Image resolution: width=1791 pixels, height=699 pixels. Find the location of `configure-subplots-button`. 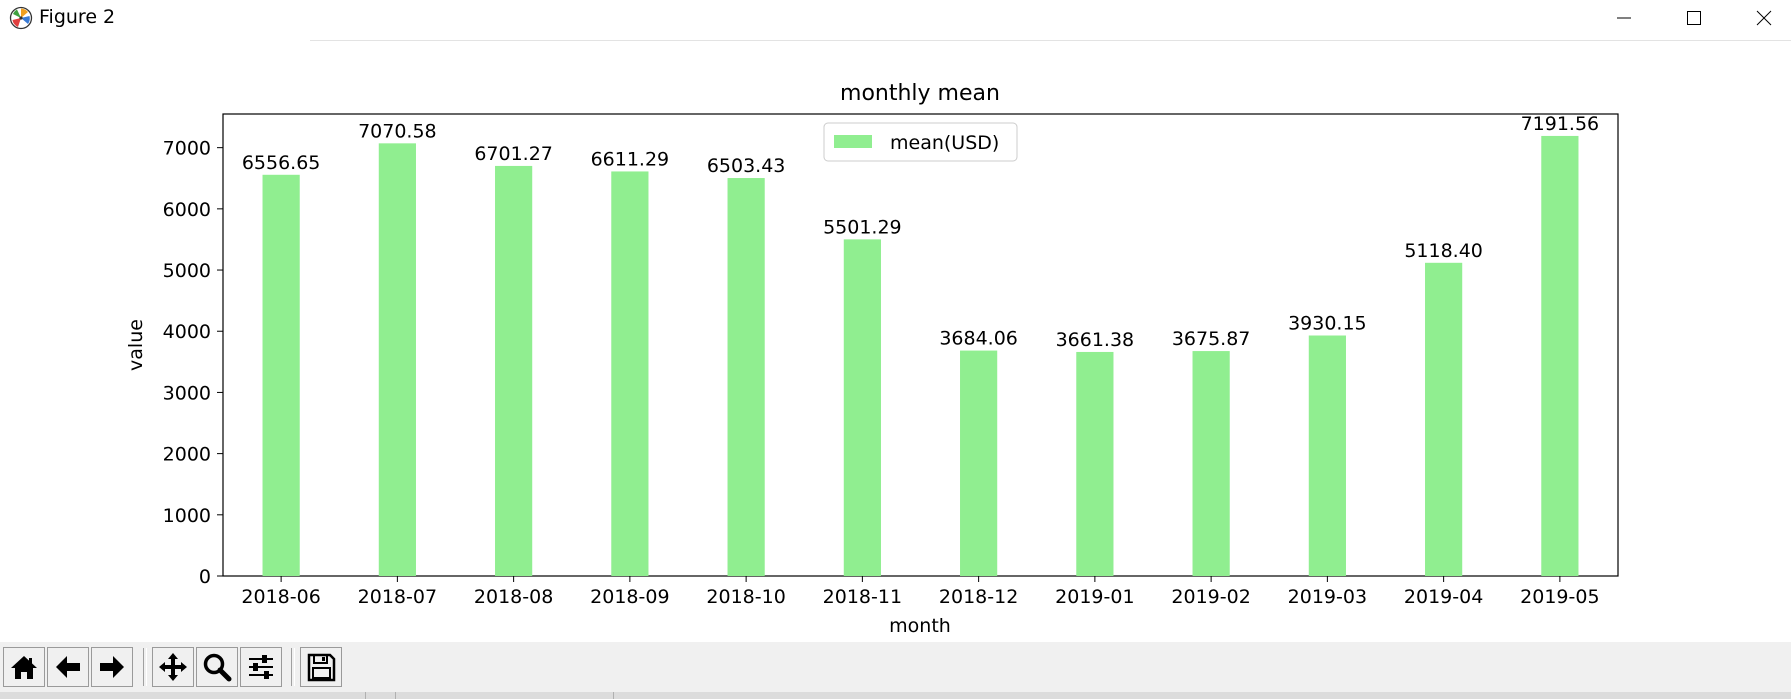

configure-subplots-button is located at coordinates (261, 667).